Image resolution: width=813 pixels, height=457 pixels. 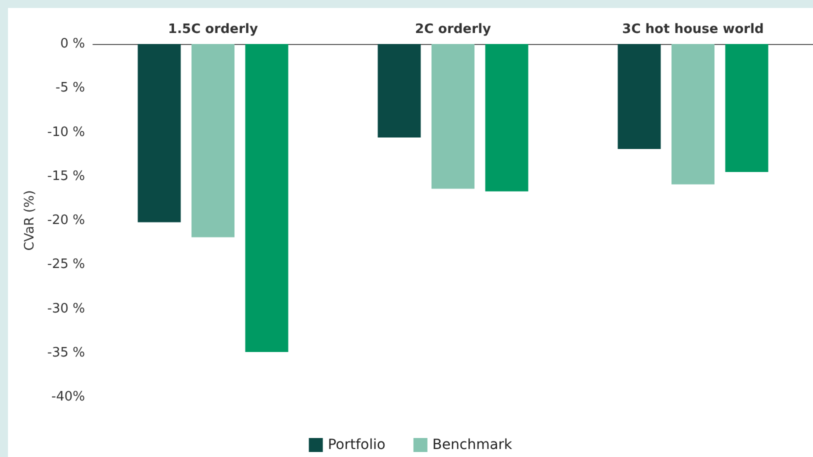 I want to click on y-tick-label: -20 %, so click(x=66, y=220).